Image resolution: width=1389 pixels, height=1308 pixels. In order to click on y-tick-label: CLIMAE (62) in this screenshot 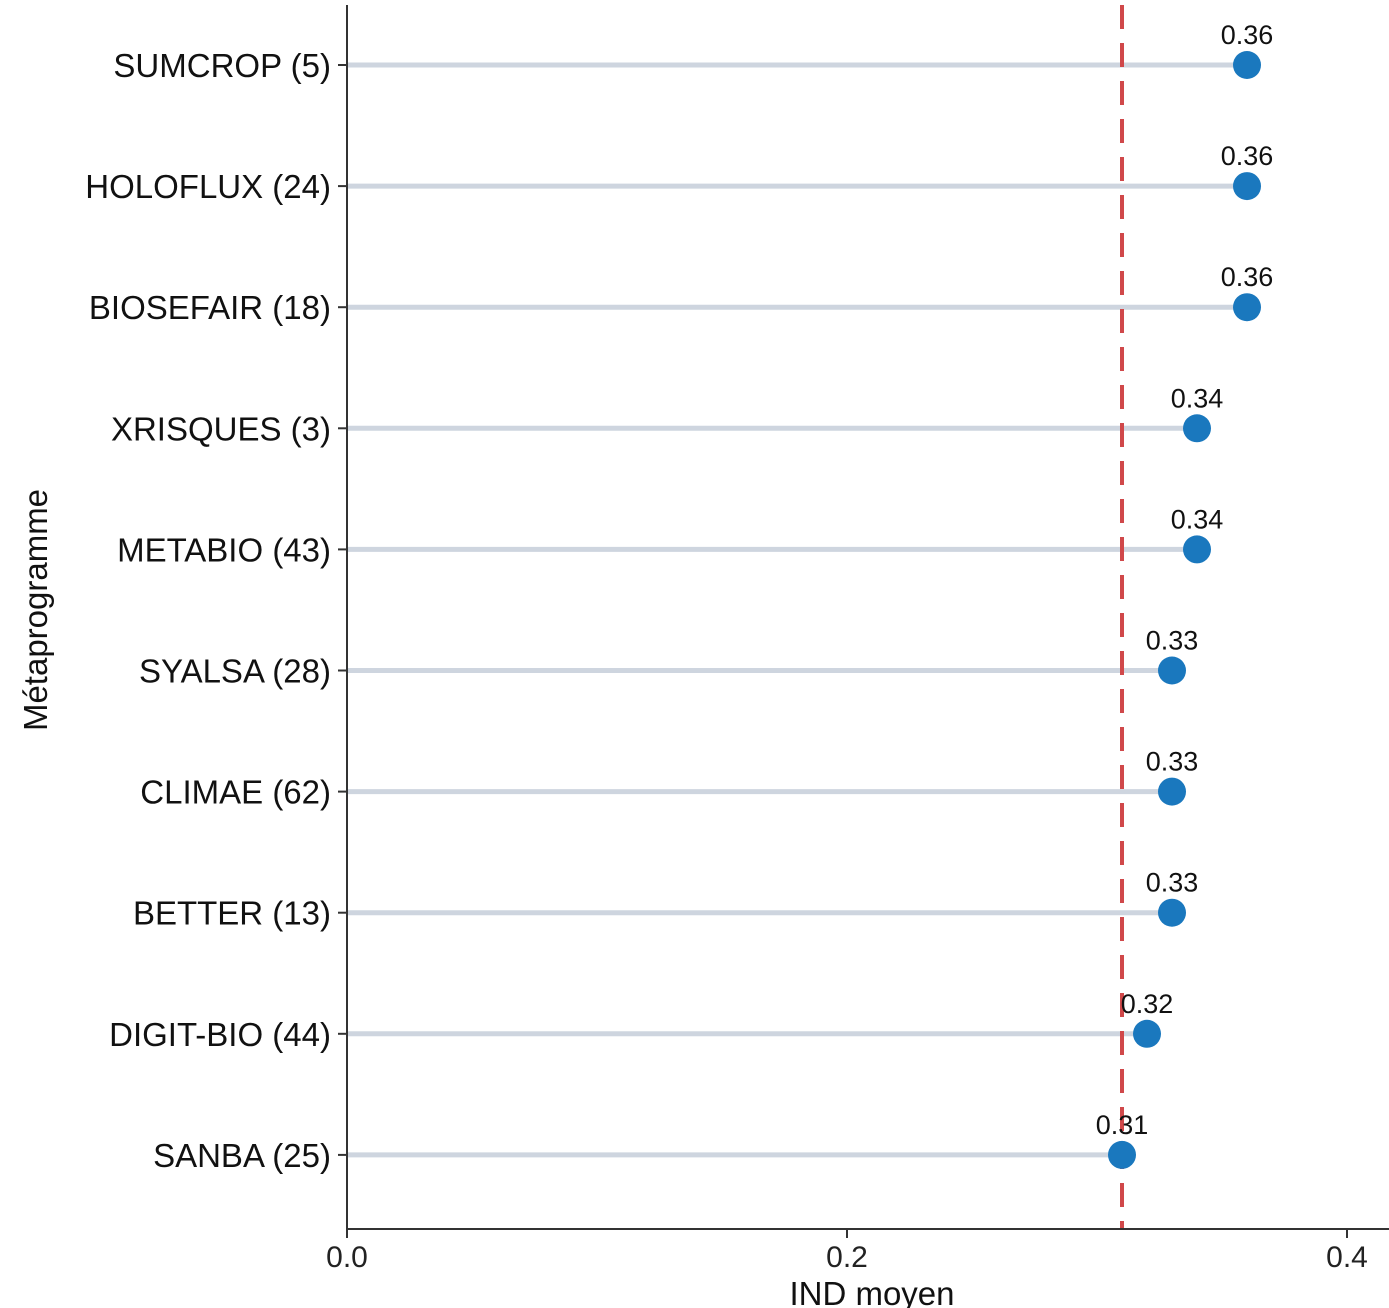, I will do `click(235, 792)`.